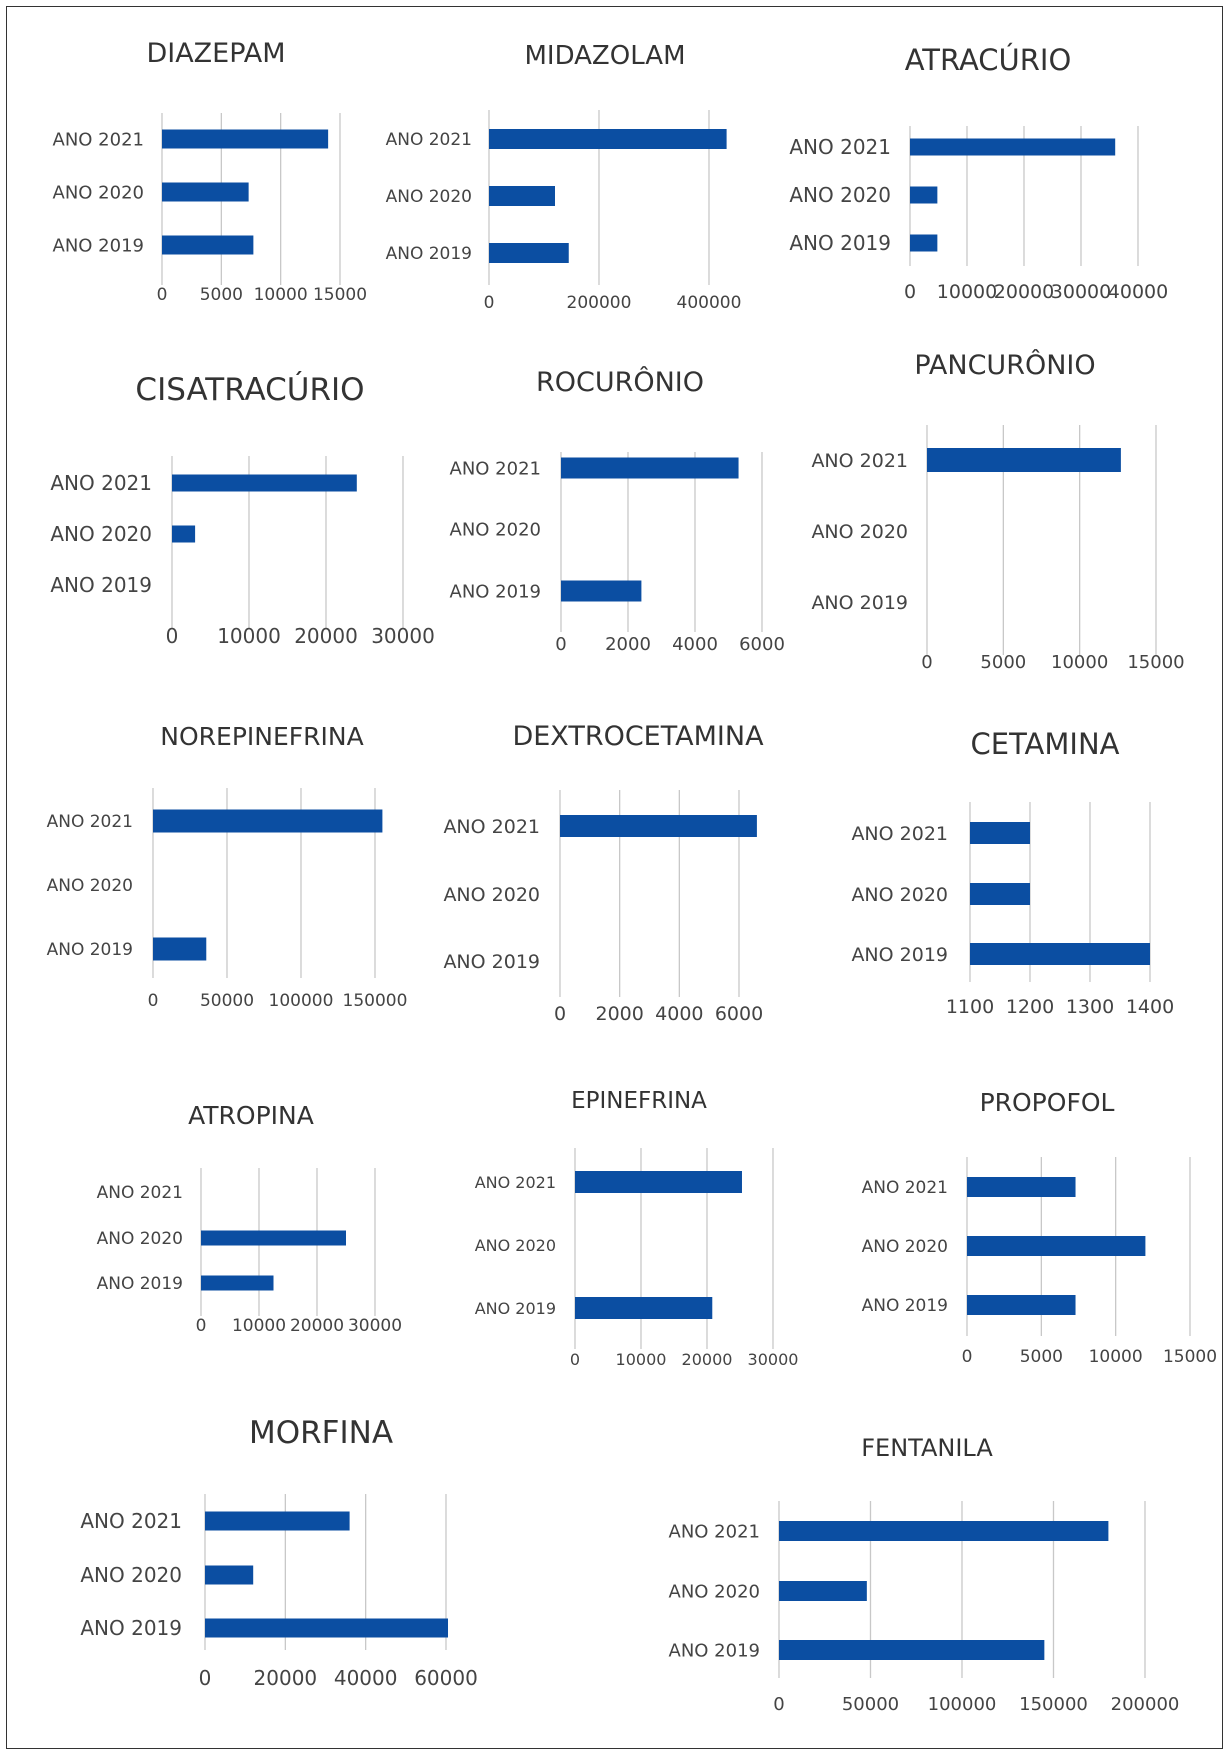 This screenshot has width=1231, height=1755. I want to click on cisatracurio-category-label-1: ANO 2021, so click(101, 483).